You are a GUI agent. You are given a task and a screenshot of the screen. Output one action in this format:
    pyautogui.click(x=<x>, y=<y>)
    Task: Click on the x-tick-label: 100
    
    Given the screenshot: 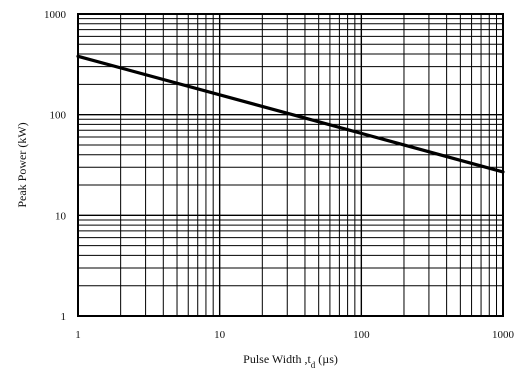 What is the action you would take?
    pyautogui.click(x=361, y=335)
    